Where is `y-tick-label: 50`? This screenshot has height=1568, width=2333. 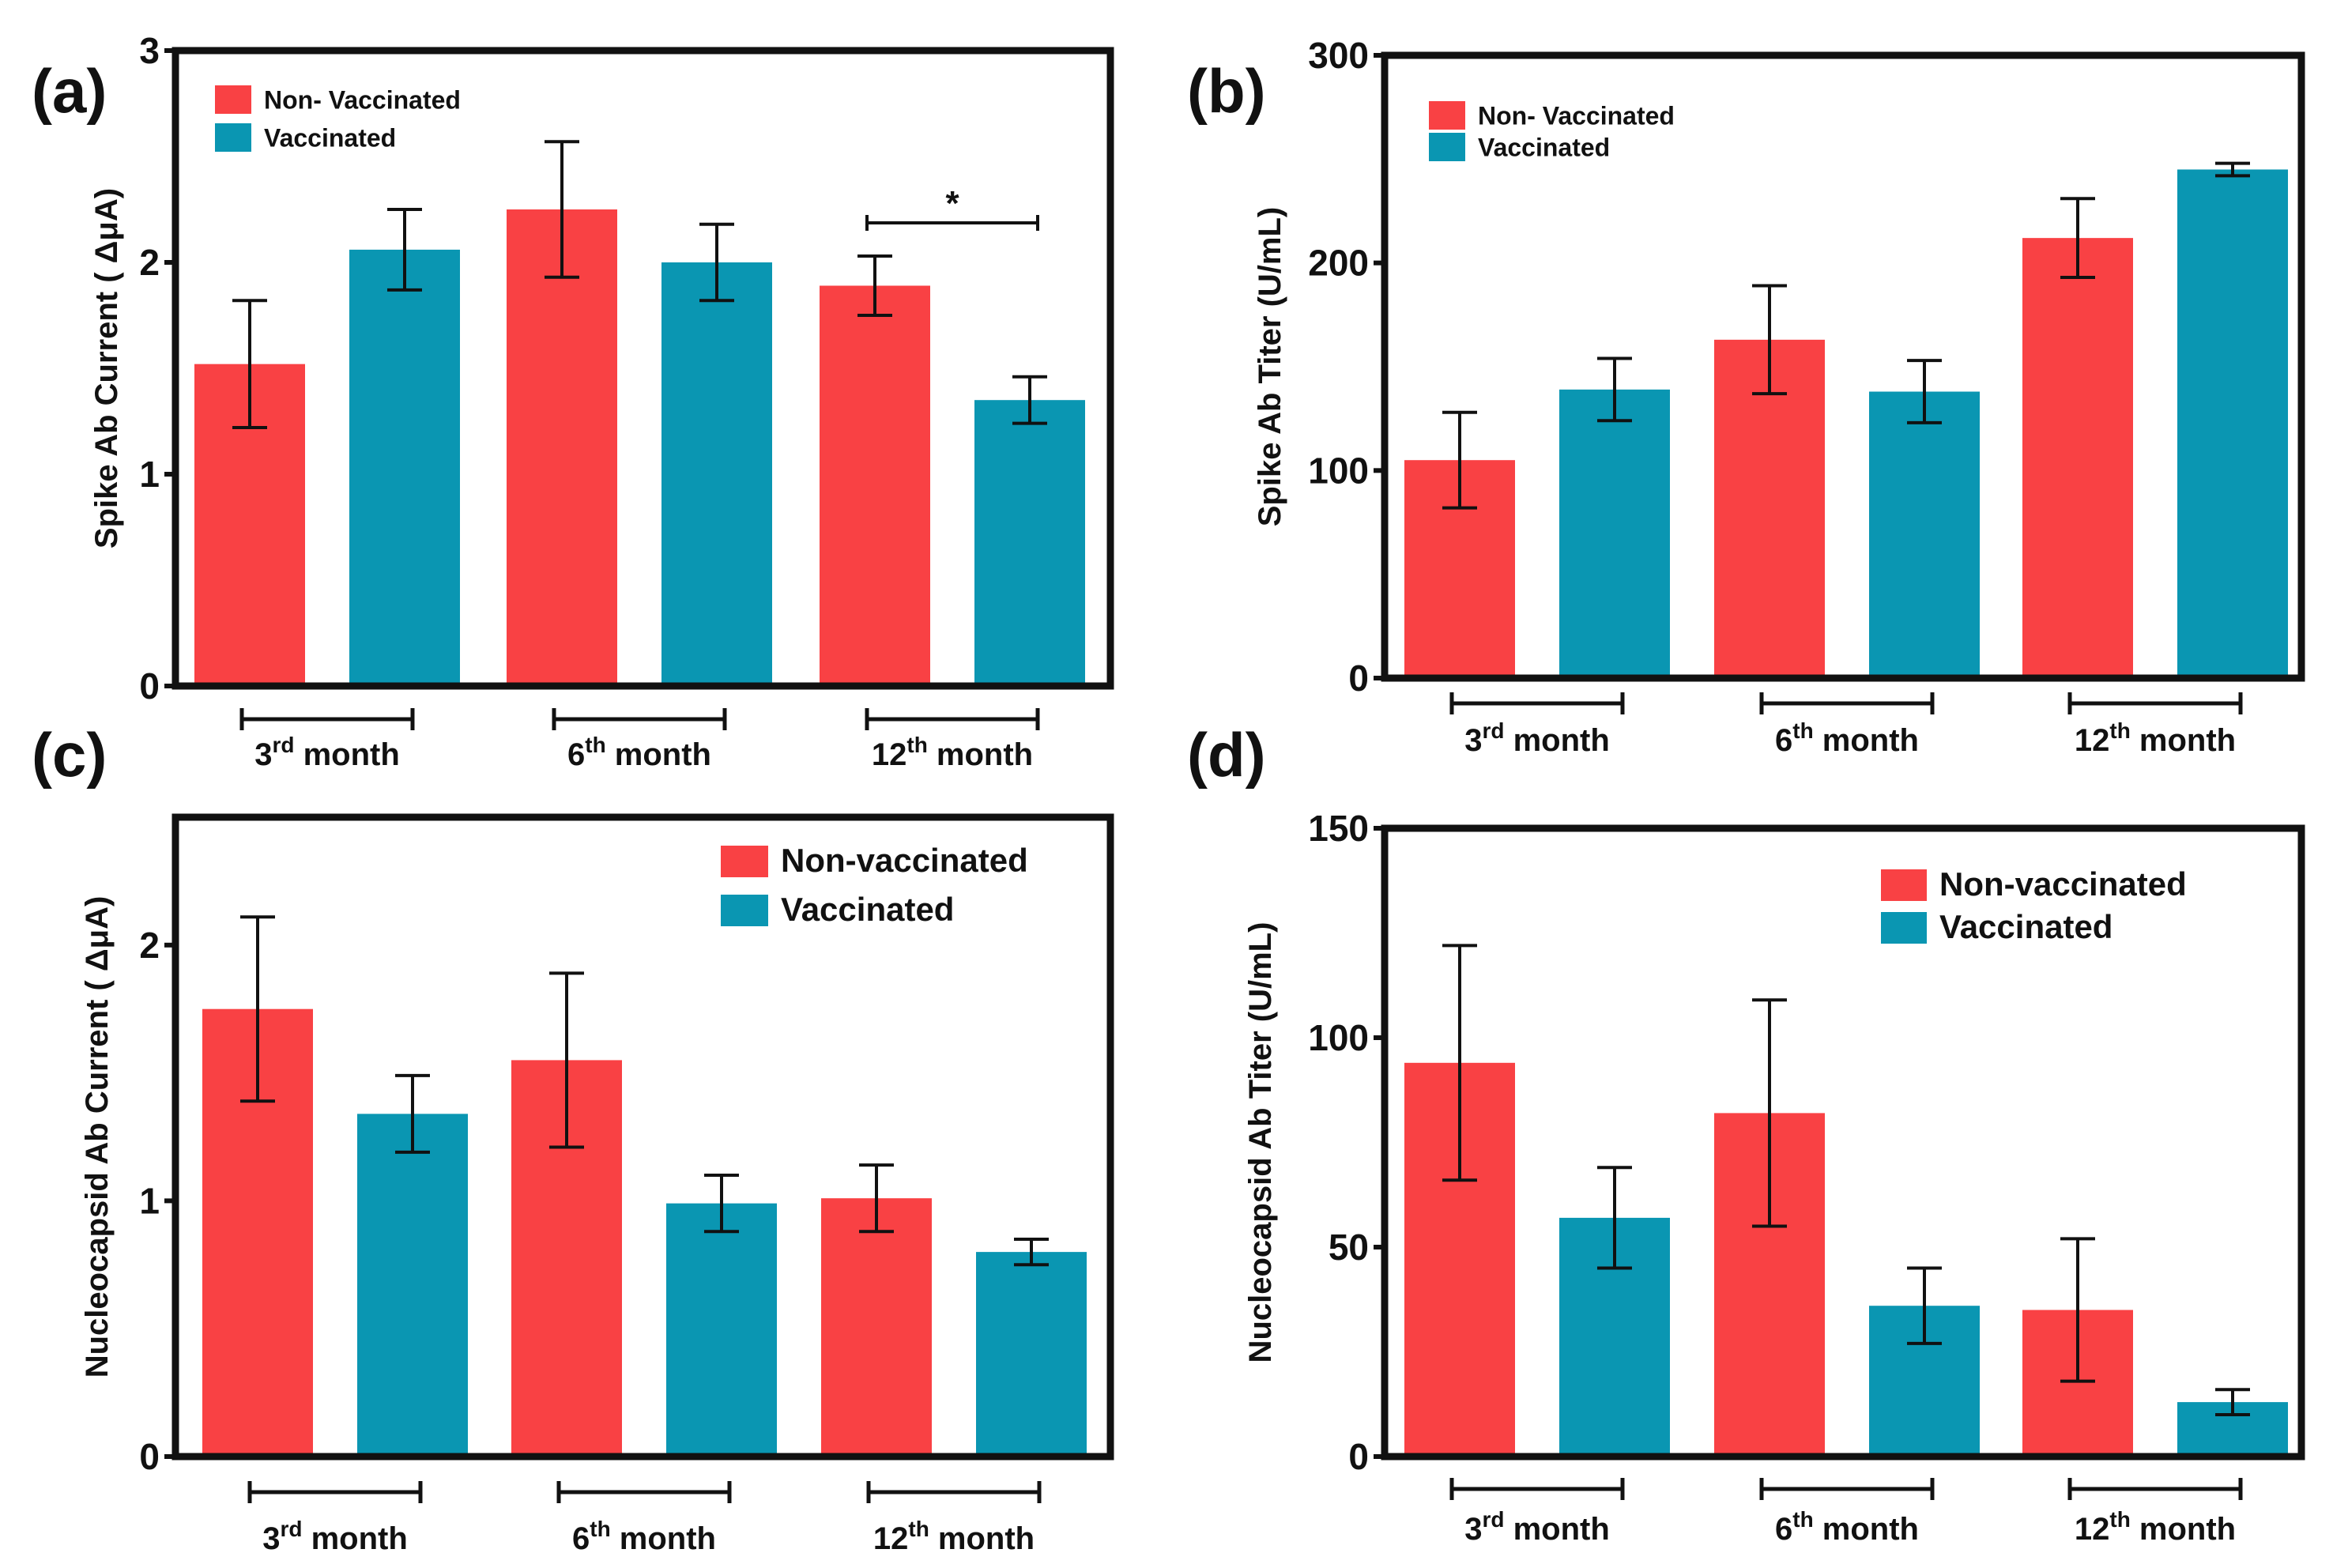 y-tick-label: 50 is located at coordinates (1349, 1247).